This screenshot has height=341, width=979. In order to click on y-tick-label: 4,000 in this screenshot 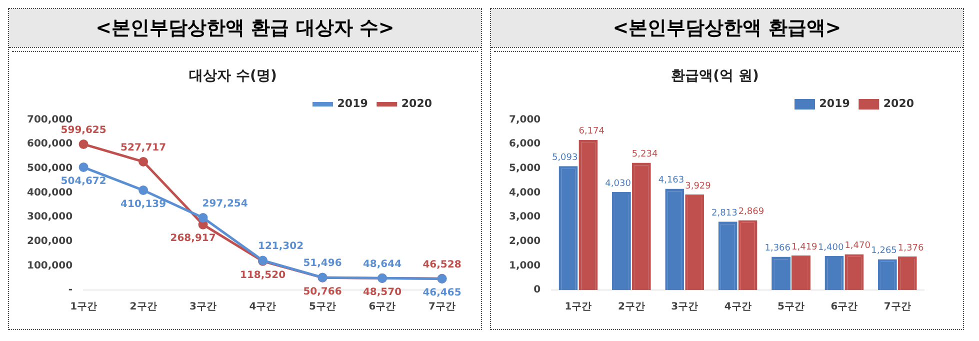, I will do `click(524, 192)`.